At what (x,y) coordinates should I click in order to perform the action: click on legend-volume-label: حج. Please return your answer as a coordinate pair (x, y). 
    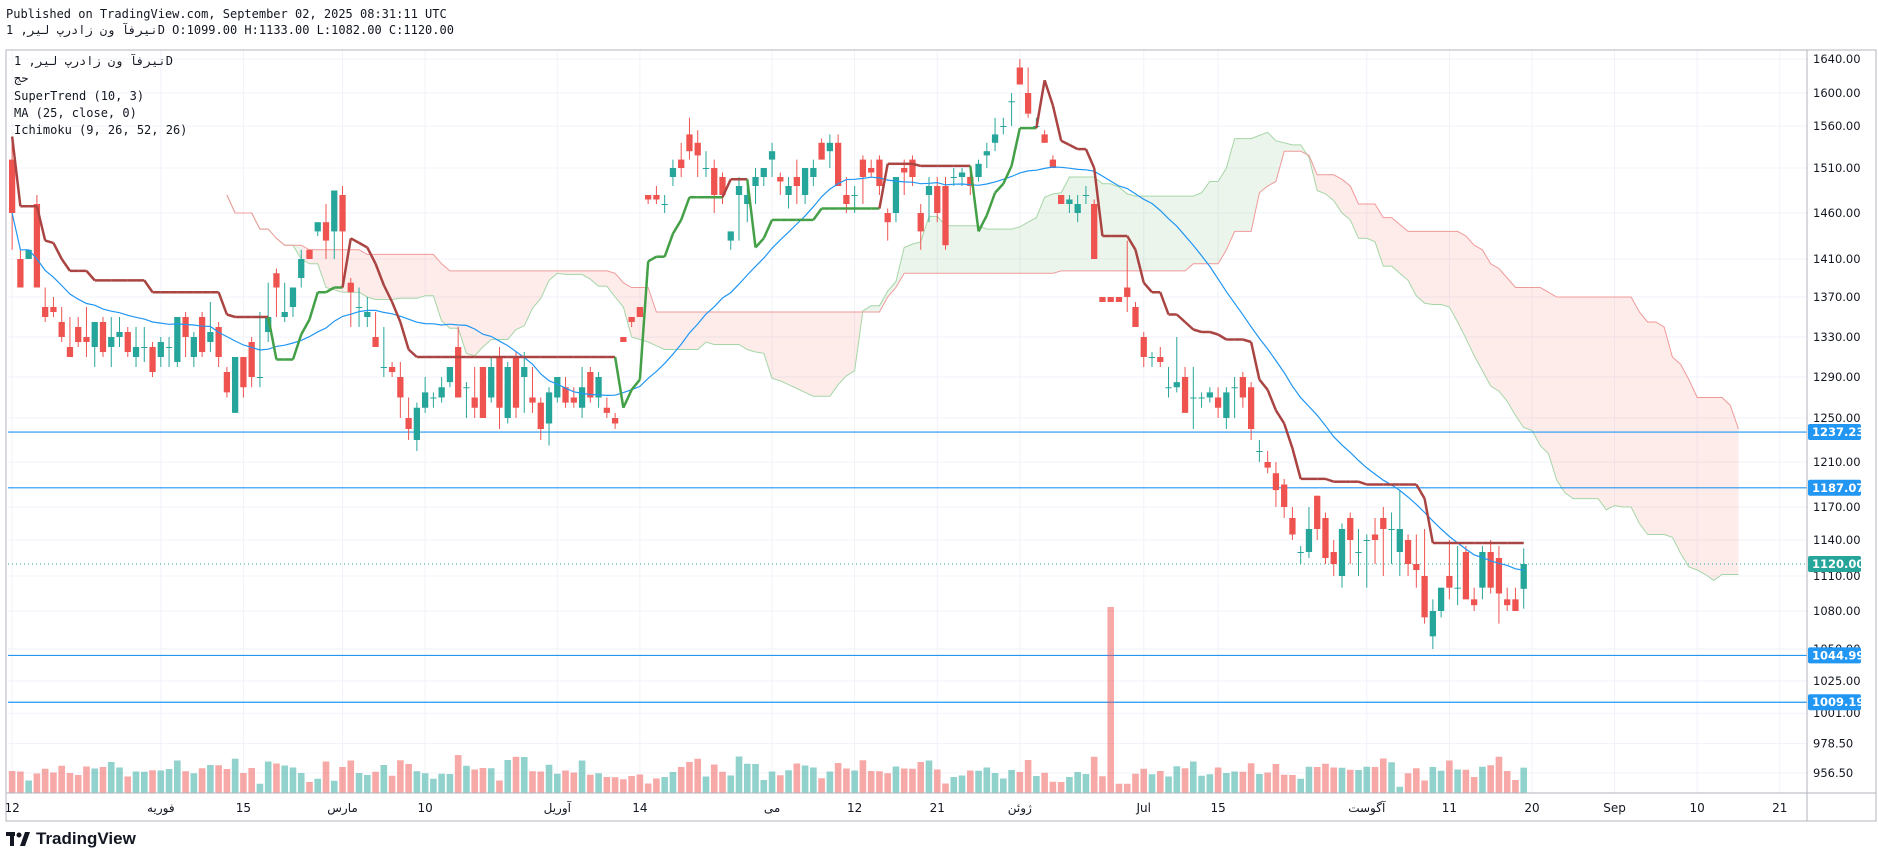
    Looking at the image, I should click on (21, 78).